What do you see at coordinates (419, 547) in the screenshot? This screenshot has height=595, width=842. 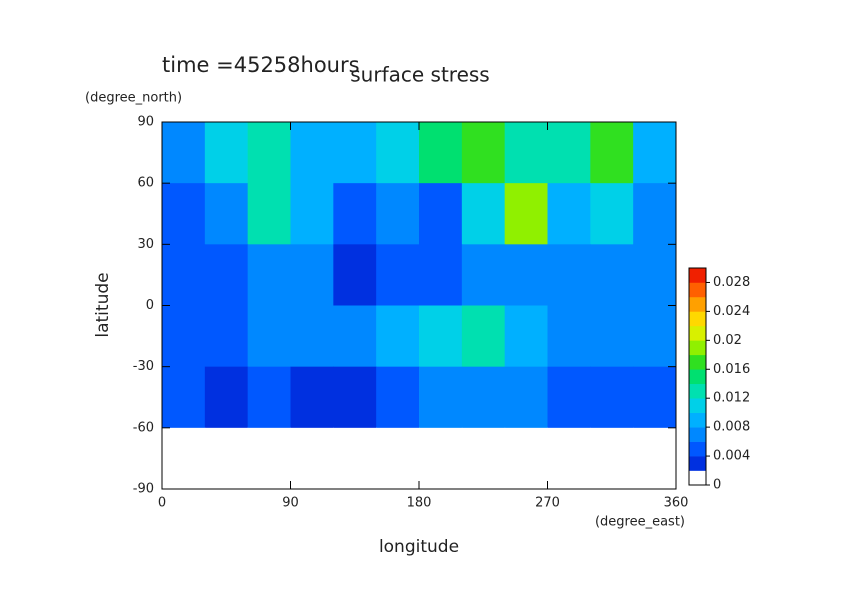 I see `x-axis-label: longitude` at bounding box center [419, 547].